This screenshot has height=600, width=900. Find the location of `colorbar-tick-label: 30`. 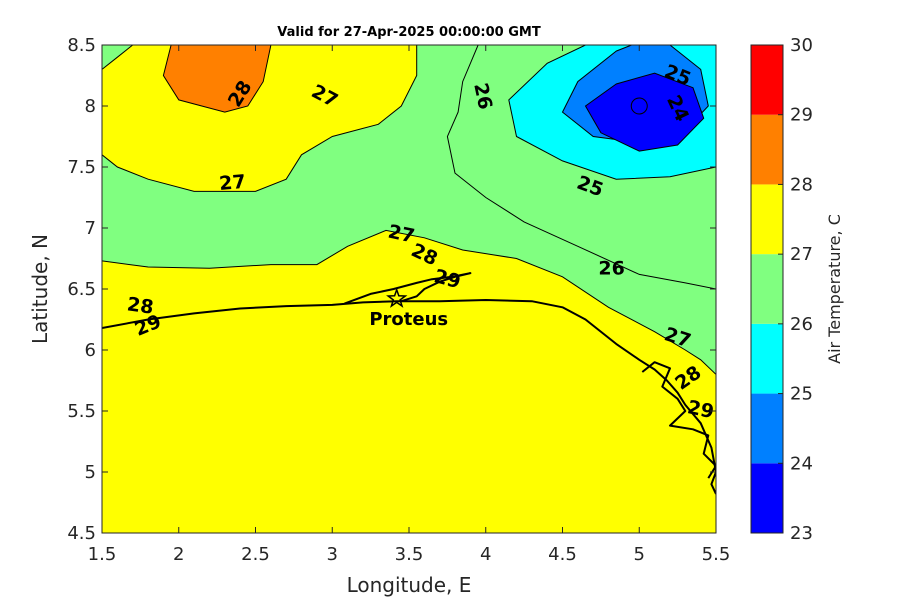

colorbar-tick-label: 30 is located at coordinates (801, 45).